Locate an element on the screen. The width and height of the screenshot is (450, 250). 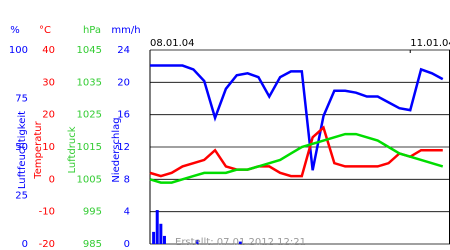
y-tick-label: 25 is located at coordinates (21, 196).